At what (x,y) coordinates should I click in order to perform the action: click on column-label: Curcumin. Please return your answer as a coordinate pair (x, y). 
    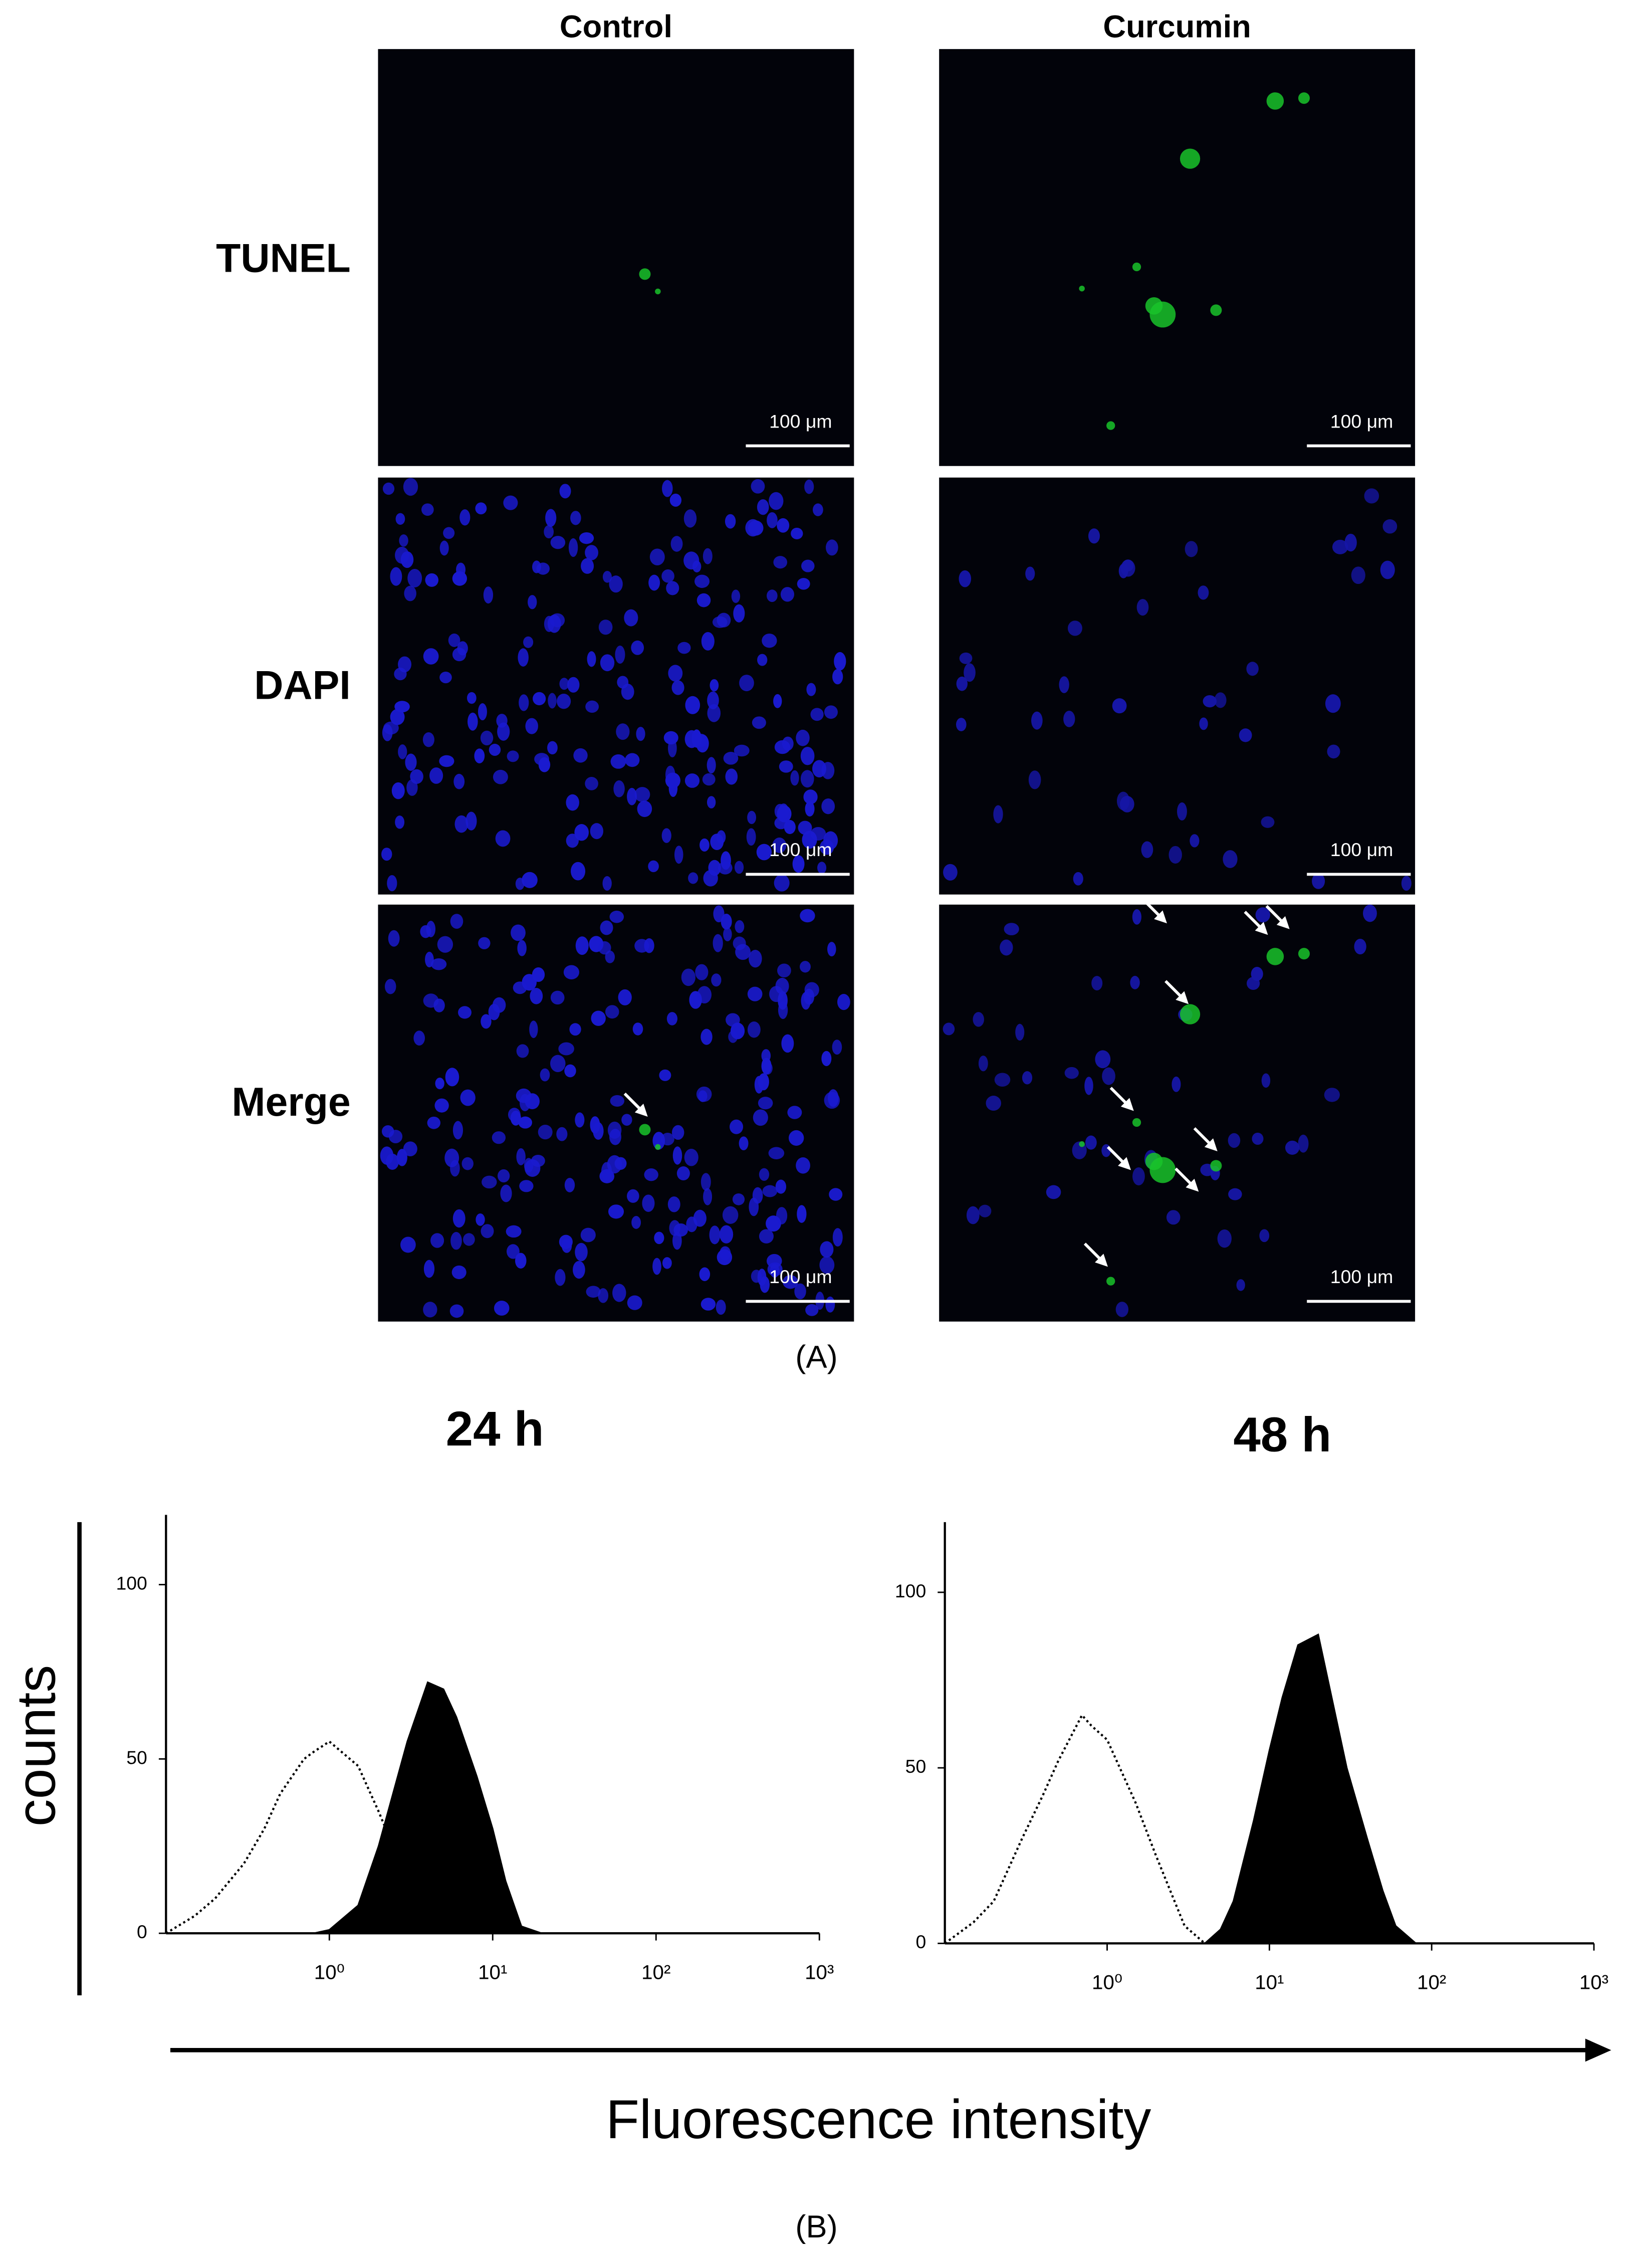
    Looking at the image, I should click on (1177, 26).